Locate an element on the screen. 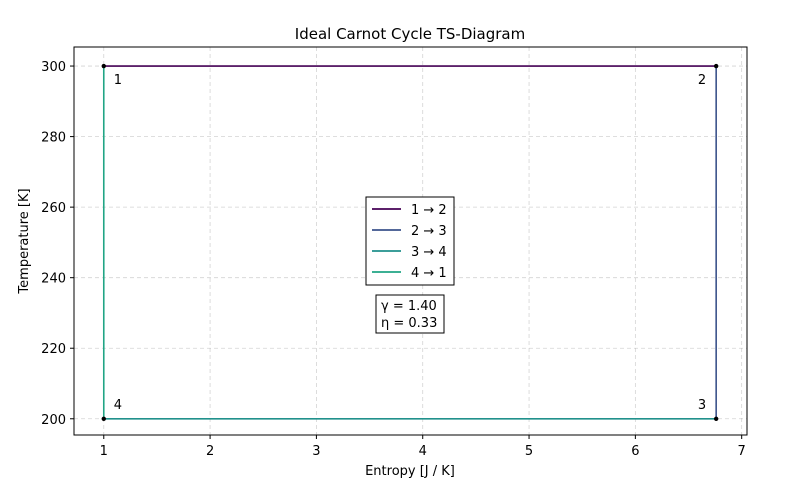 The width and height of the screenshot is (800, 504). y-tick-label: 220 is located at coordinates (53, 349).